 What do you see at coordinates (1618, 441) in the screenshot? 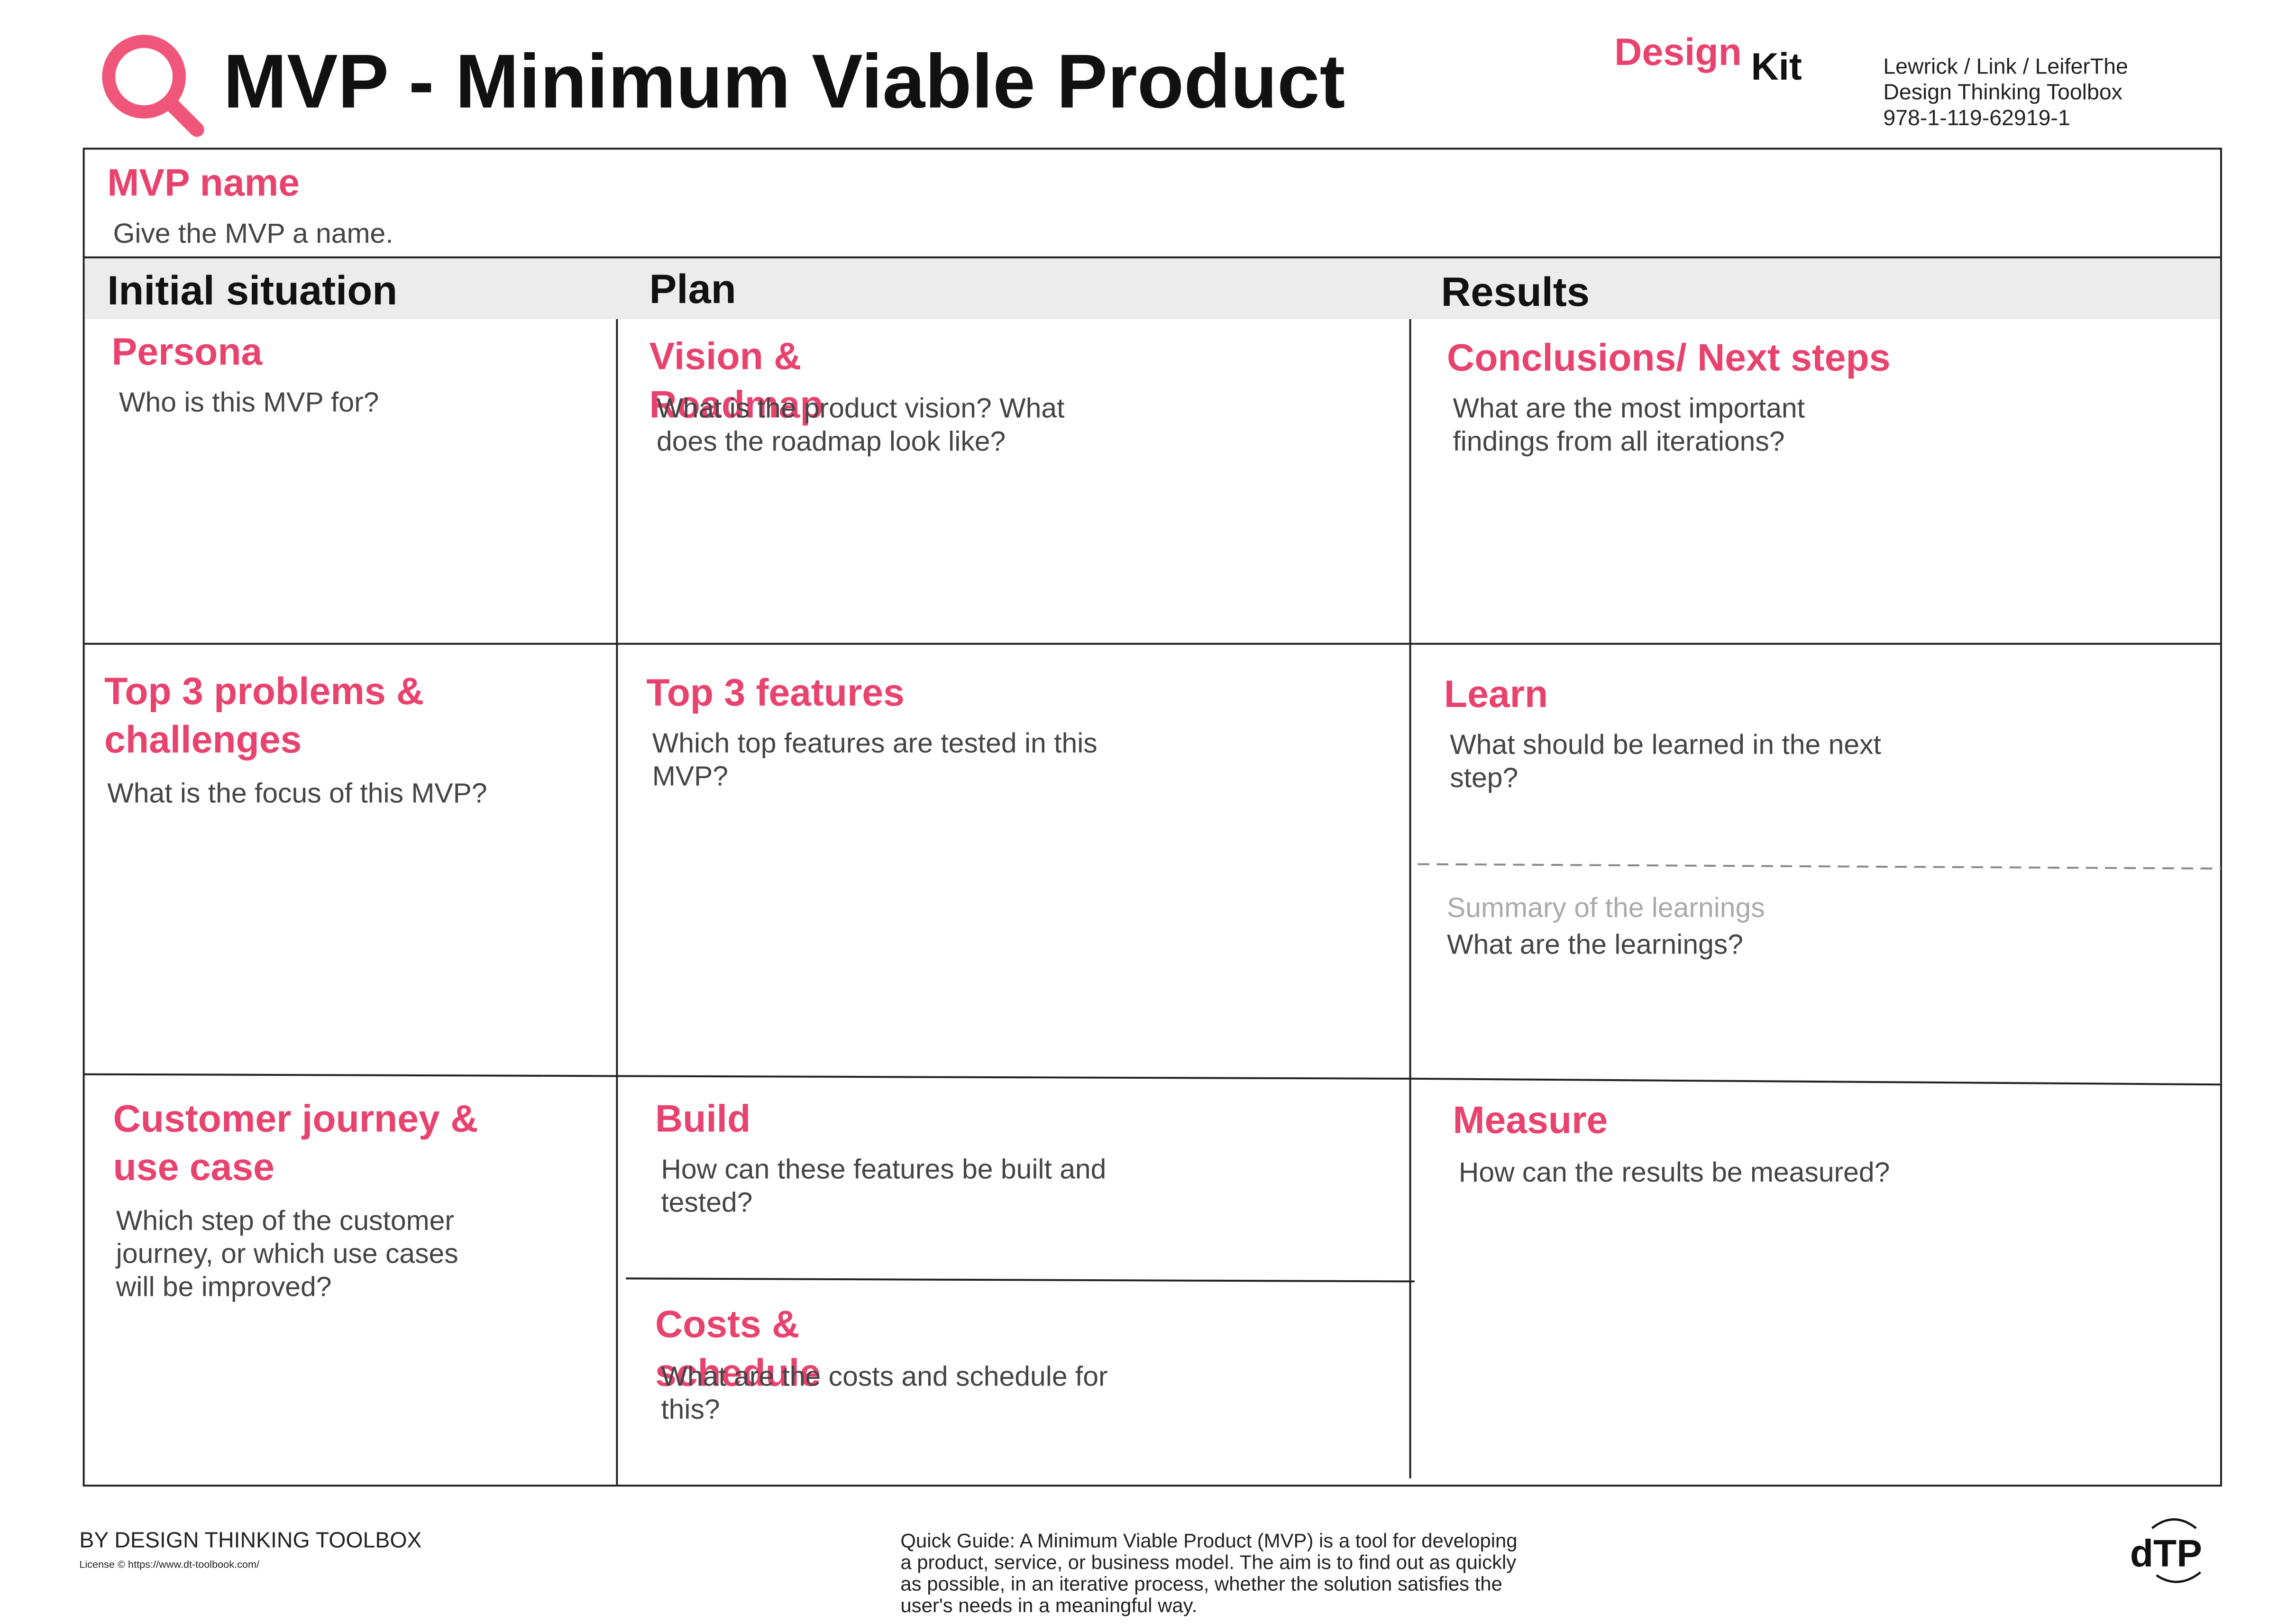
I see `cell-prompt: findings from all iterations?` at bounding box center [1618, 441].